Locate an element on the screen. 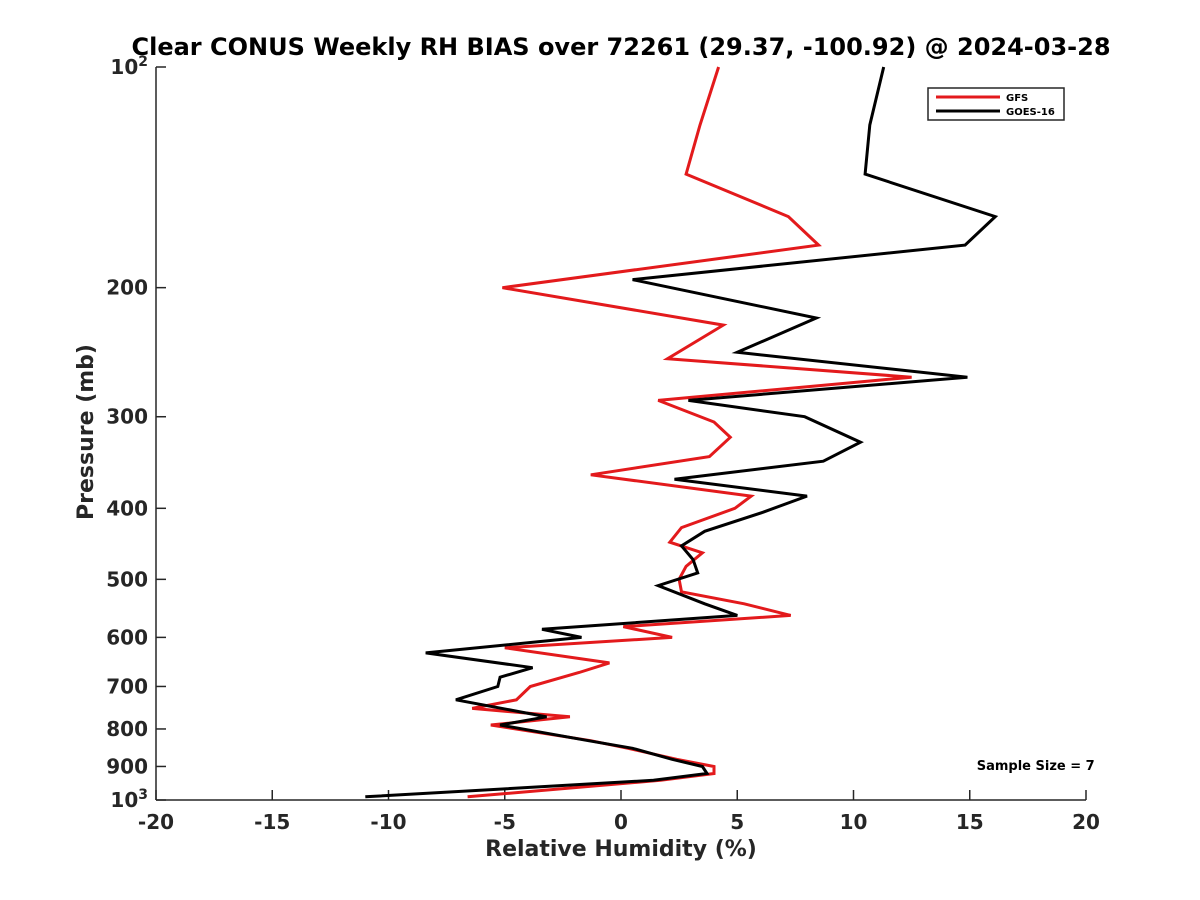 The image size is (1200, 900). y-tick-label: 800 is located at coordinates (127, 729).